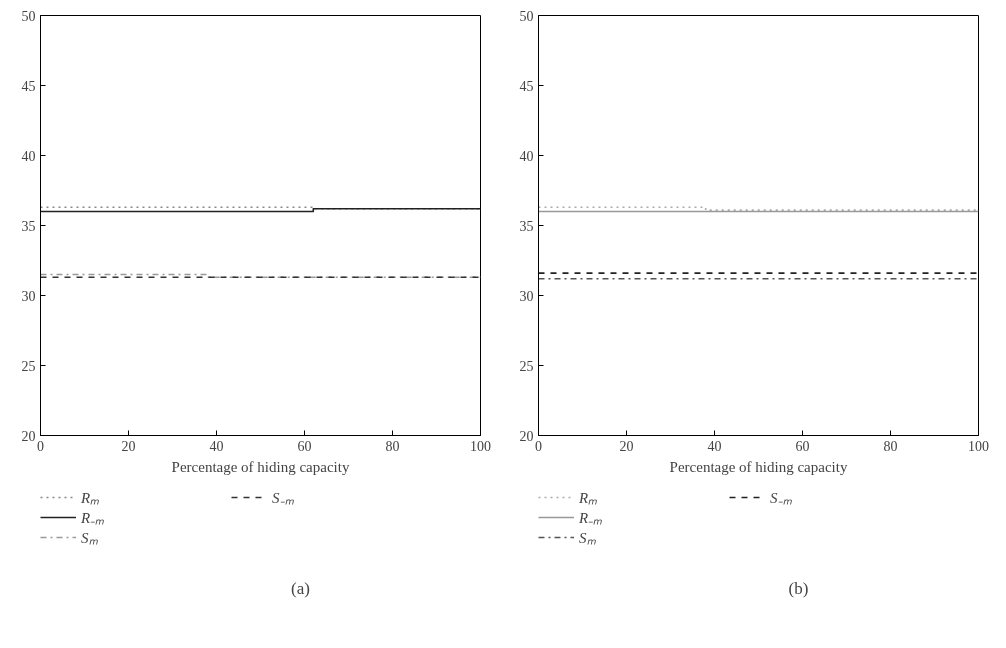 This screenshot has width=1006, height=648. I want to click on text: (b), so click(798, 588).